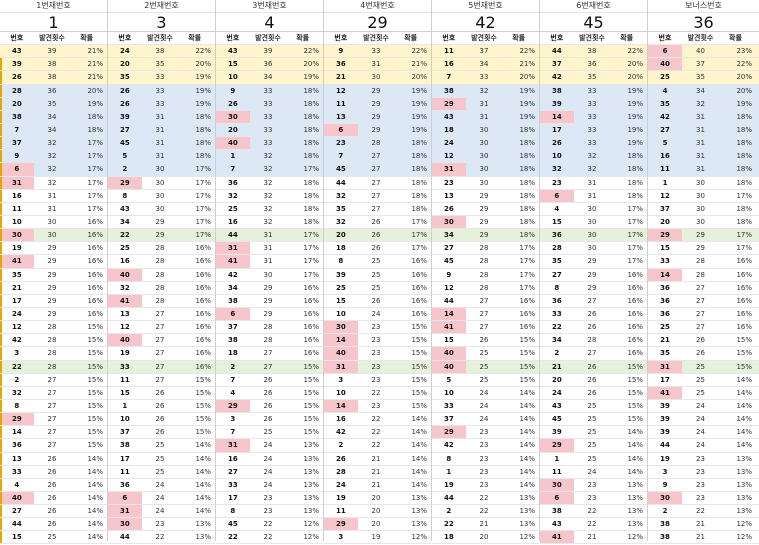 This screenshot has width=759, height=545. What do you see at coordinates (53, 512) in the screenshot?
I see `table-row: 27 26 14%` at bounding box center [53, 512].